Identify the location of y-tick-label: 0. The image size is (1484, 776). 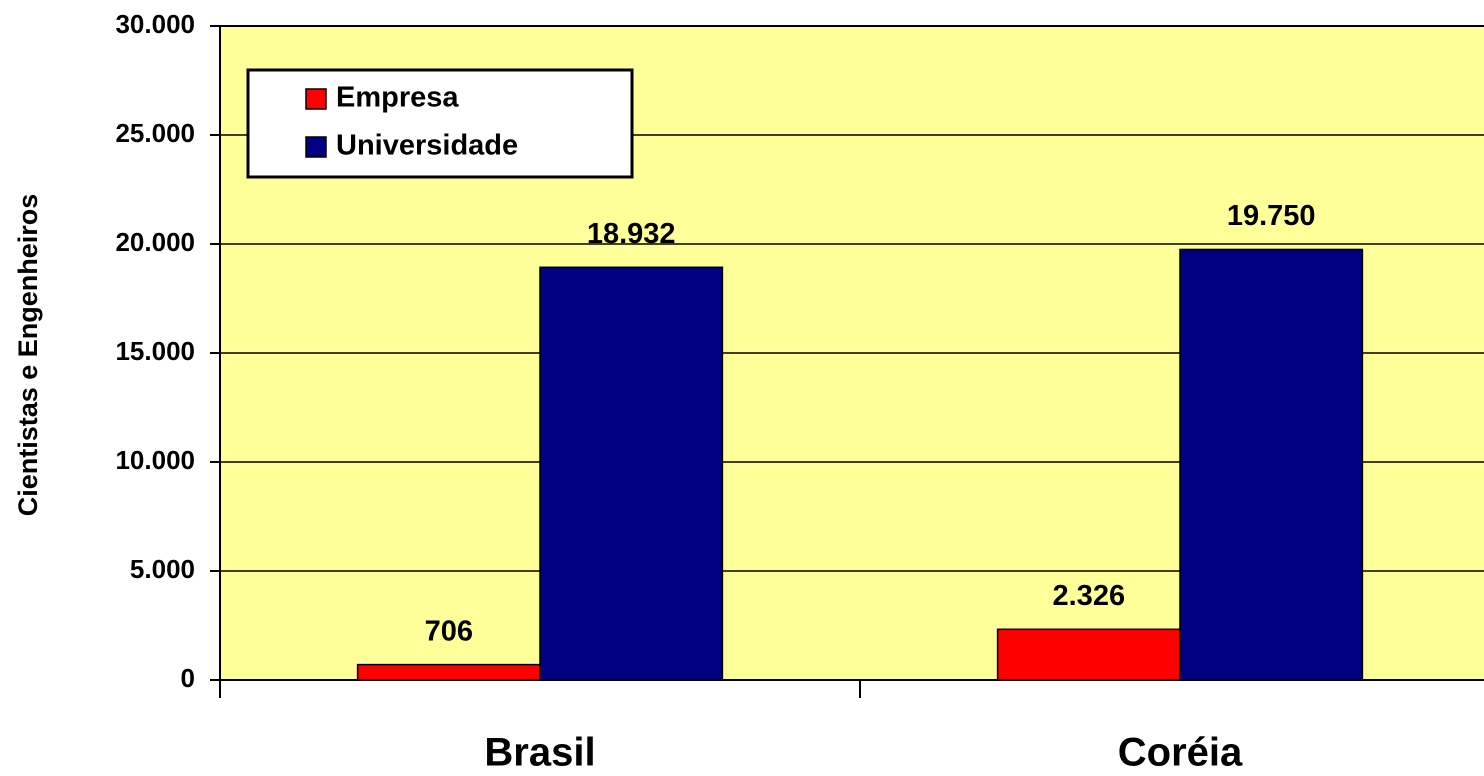
(188, 678).